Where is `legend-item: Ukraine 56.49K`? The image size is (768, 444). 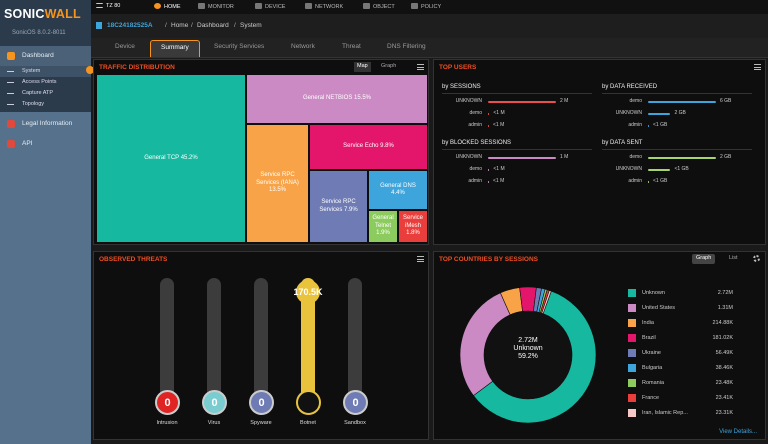
legend-item: Ukraine 56.49K is located at coordinates (680, 353).